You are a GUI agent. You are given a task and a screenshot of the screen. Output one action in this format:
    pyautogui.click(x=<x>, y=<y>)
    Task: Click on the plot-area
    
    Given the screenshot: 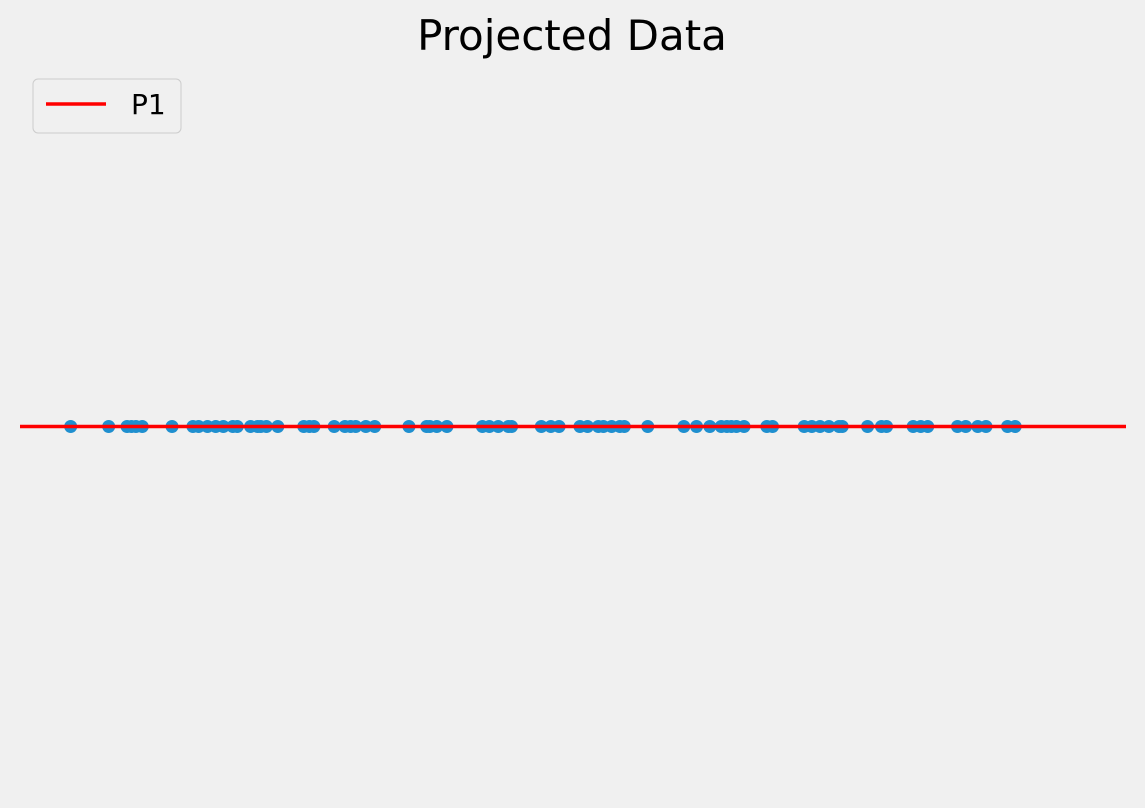 What is the action you would take?
    pyautogui.click(x=573, y=426)
    